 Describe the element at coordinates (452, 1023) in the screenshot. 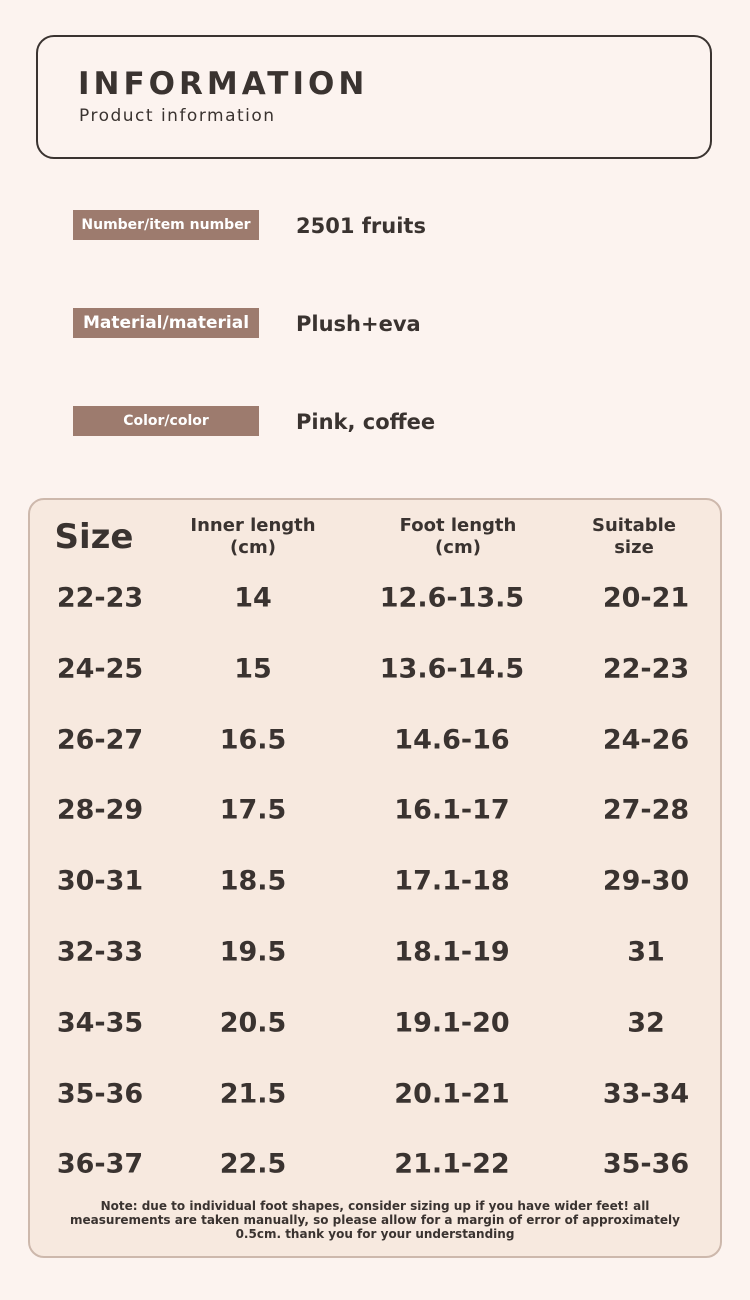

I see `table-cell: 19.1-20` at that location.